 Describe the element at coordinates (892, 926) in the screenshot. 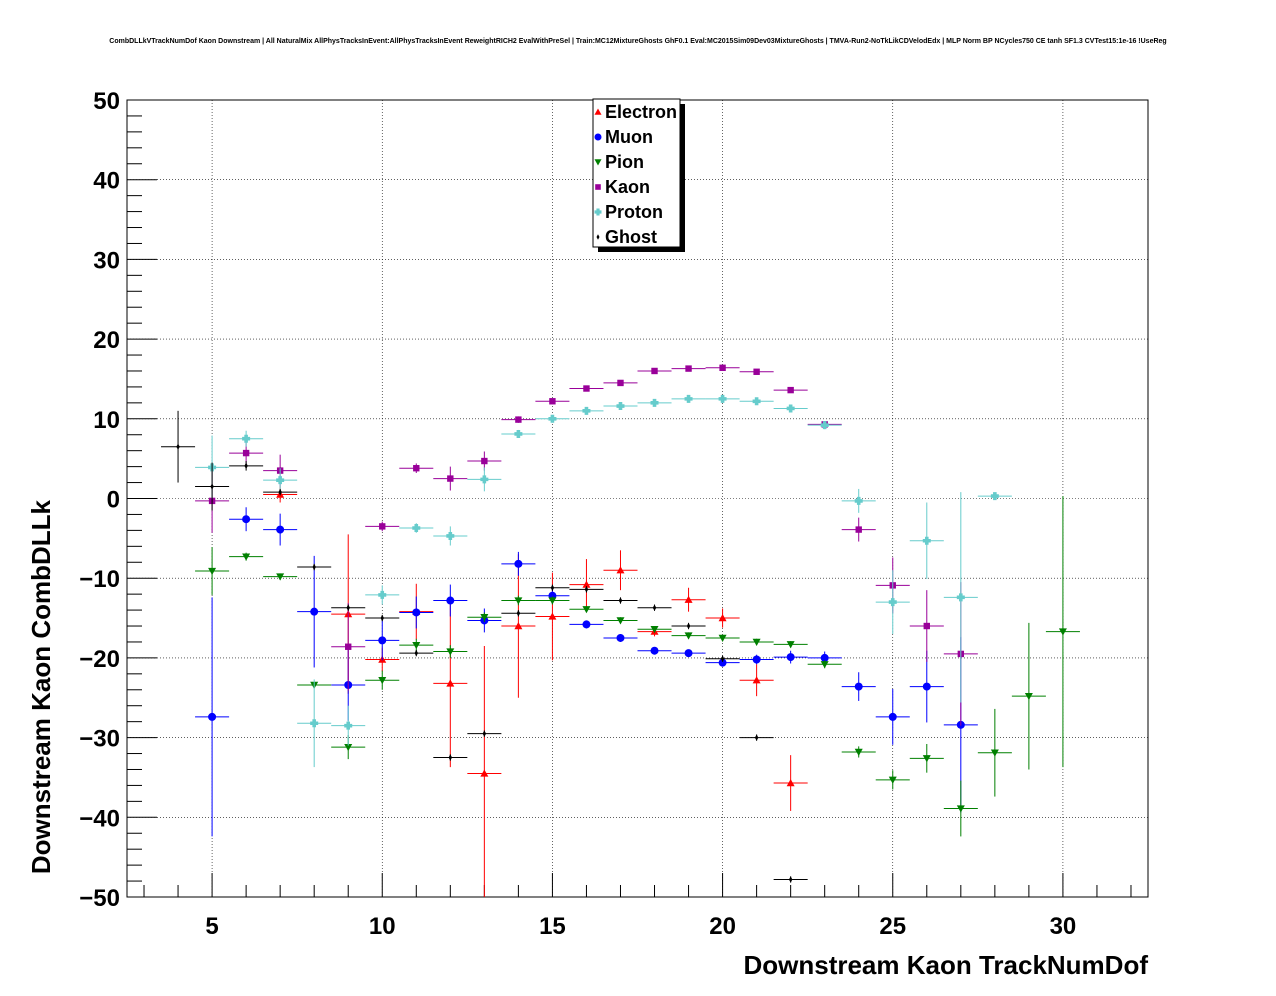

I see `x-tick-label: 25` at that location.